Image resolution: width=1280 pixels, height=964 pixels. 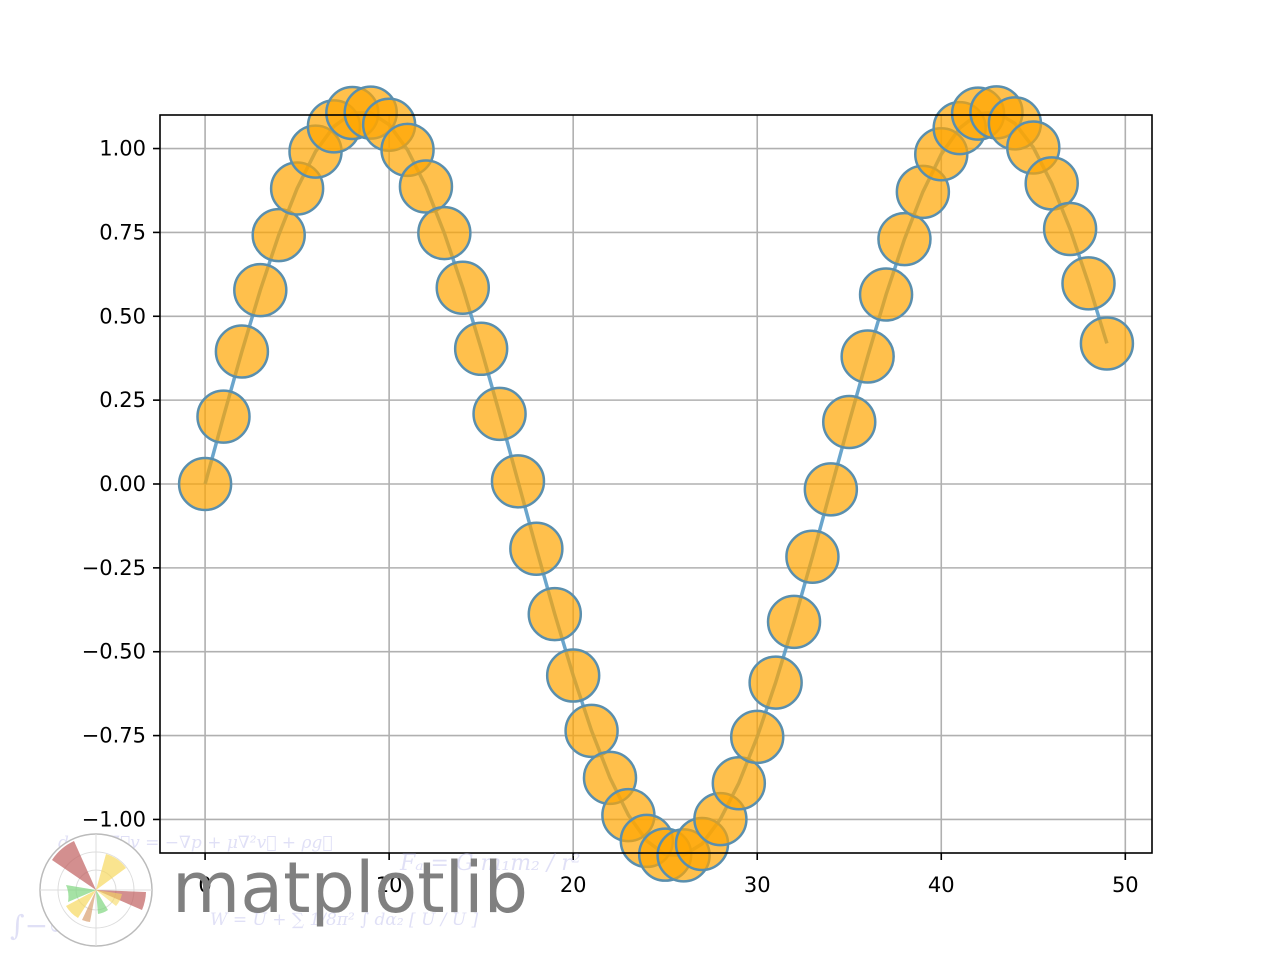 What do you see at coordinates (122, 484) in the screenshot?
I see `y-tick-label: 0.00` at bounding box center [122, 484].